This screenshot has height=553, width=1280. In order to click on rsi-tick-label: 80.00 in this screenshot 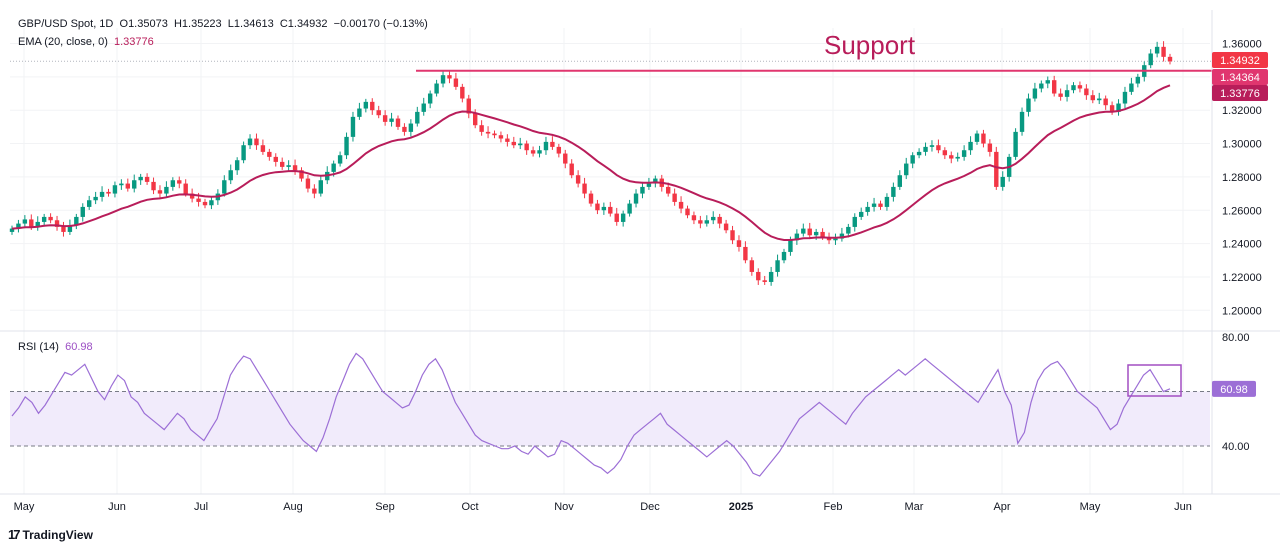, I will do `click(1236, 338)`.